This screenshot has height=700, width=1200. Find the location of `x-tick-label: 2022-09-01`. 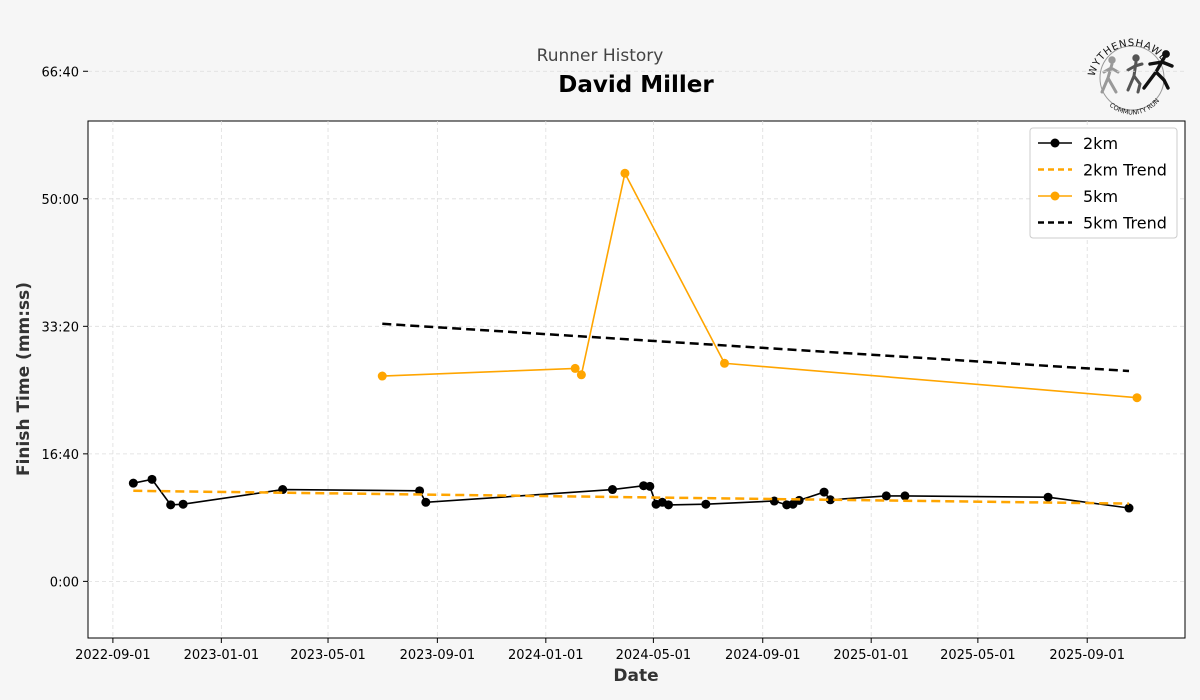

x-tick-label: 2022-09-01 is located at coordinates (113, 655).